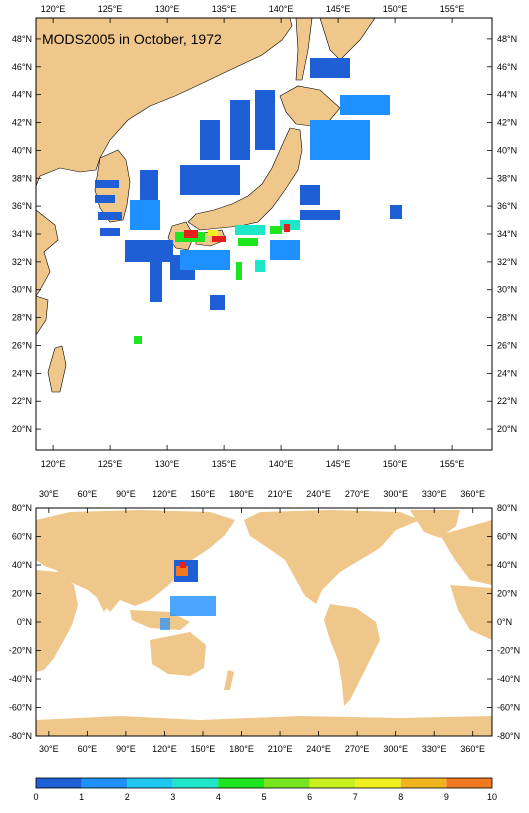  What do you see at coordinates (507, 67) in the screenshot?
I see `top-map-right-lat-label: 46°N` at bounding box center [507, 67].